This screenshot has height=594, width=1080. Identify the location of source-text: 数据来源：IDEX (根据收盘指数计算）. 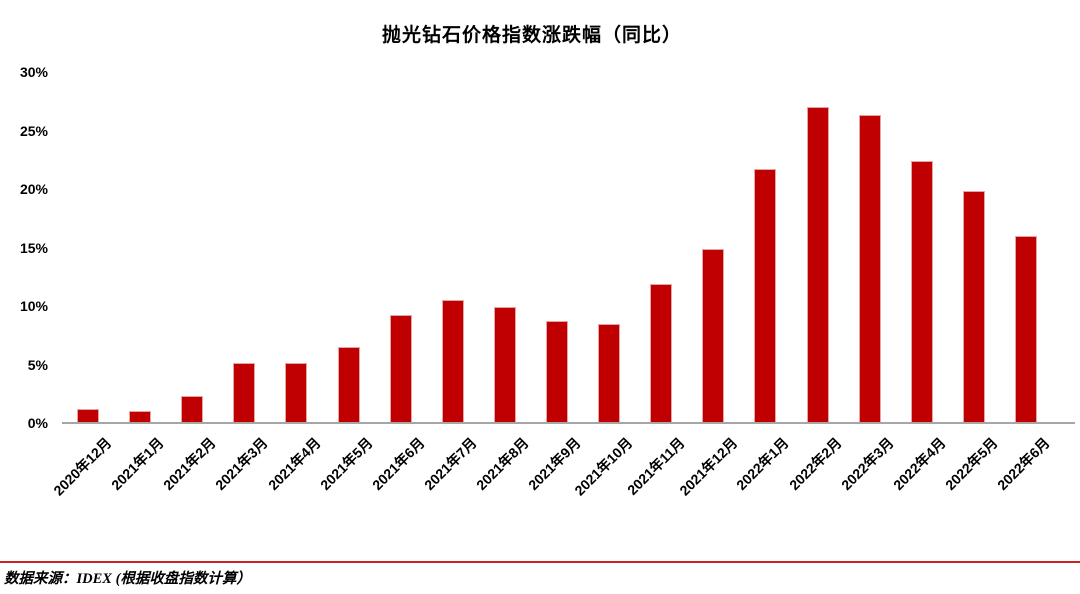
(127, 579).